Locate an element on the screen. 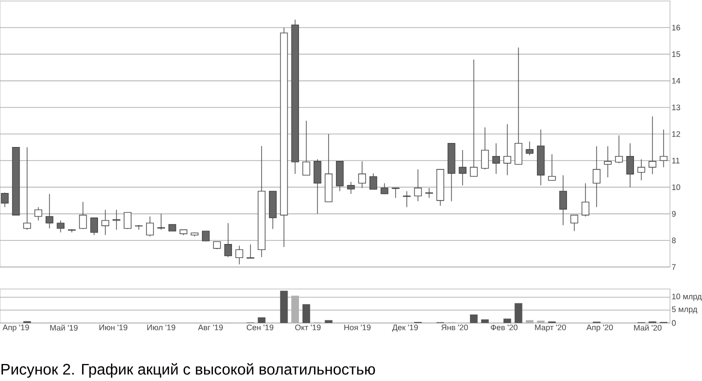 This screenshot has height=381, width=702. y-tick-label: 10 is located at coordinates (676, 187).